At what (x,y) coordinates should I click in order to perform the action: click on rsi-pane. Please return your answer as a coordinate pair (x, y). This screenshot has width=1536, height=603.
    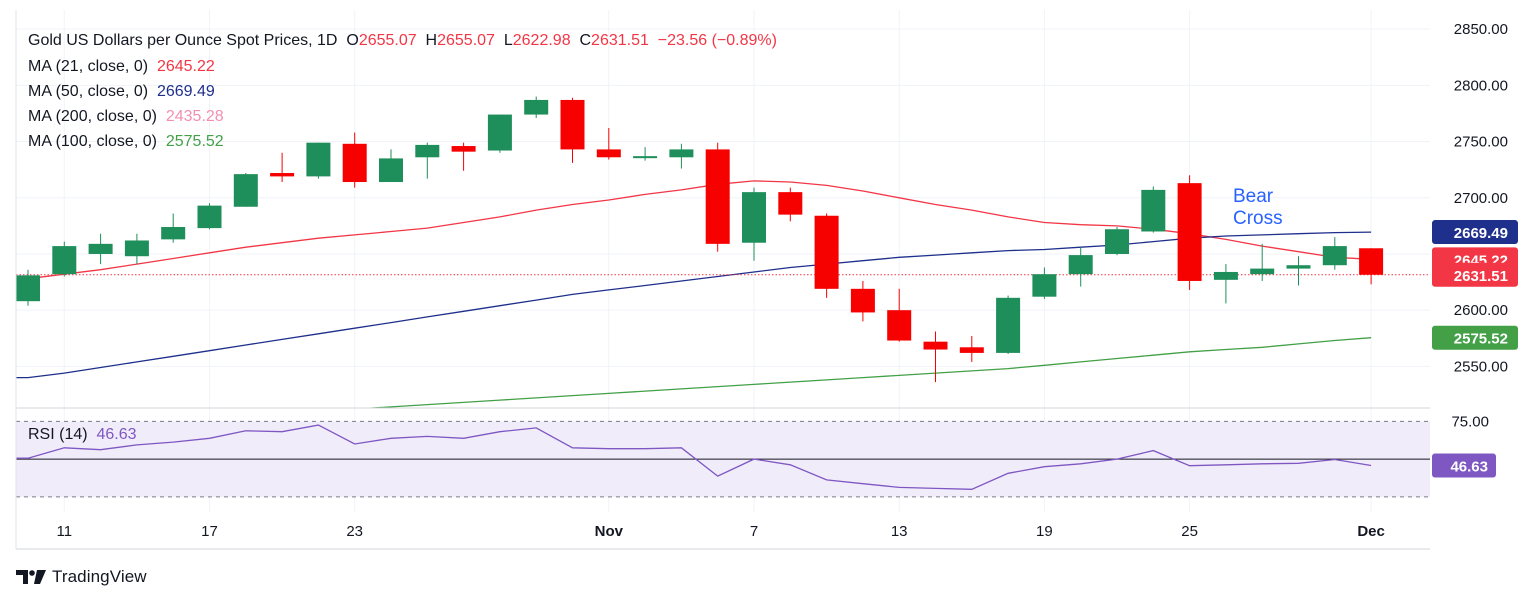
    Looking at the image, I should click on (723, 459).